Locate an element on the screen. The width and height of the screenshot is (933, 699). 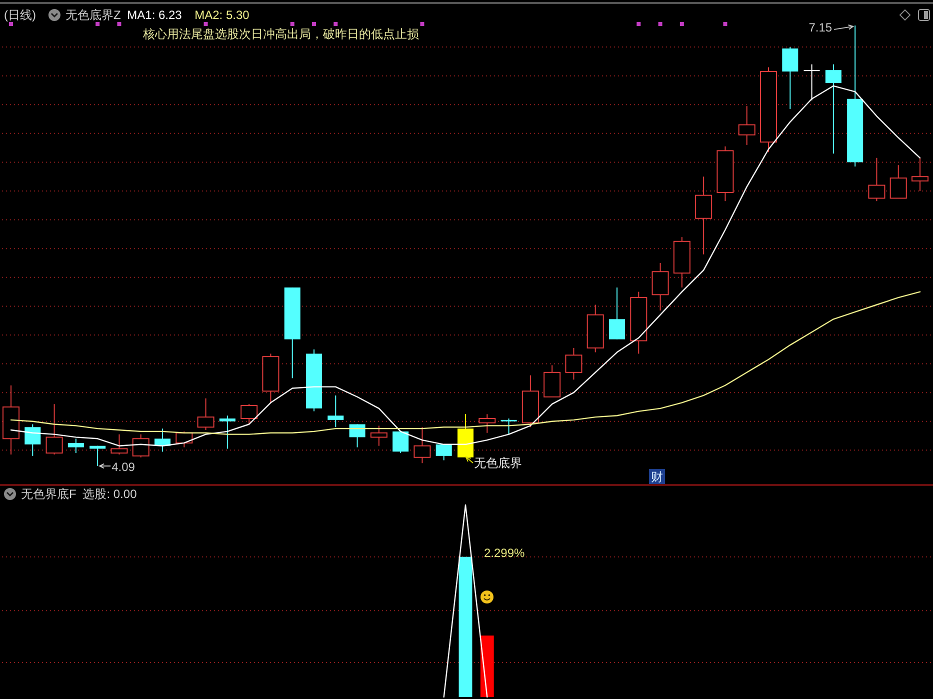
text: MA1: 6.23 is located at coordinates (154, 15).